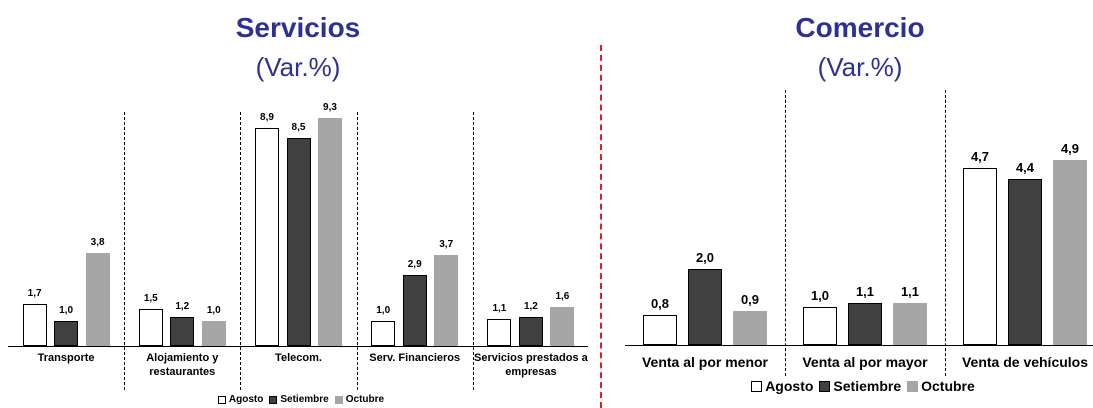  Describe the element at coordinates (705, 362) in the screenshot. I see `x-tick-label: Venta al por menor` at that location.